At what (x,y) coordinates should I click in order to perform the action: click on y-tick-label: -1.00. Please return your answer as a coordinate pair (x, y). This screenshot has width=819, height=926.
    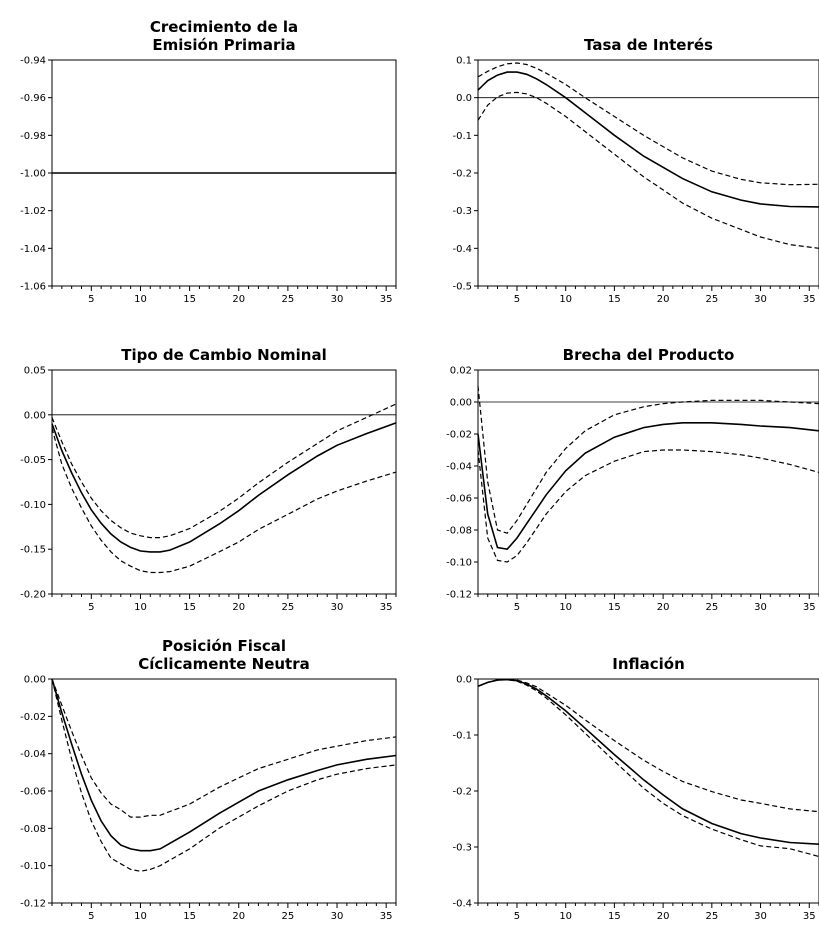
    Looking at the image, I should click on (33, 174).